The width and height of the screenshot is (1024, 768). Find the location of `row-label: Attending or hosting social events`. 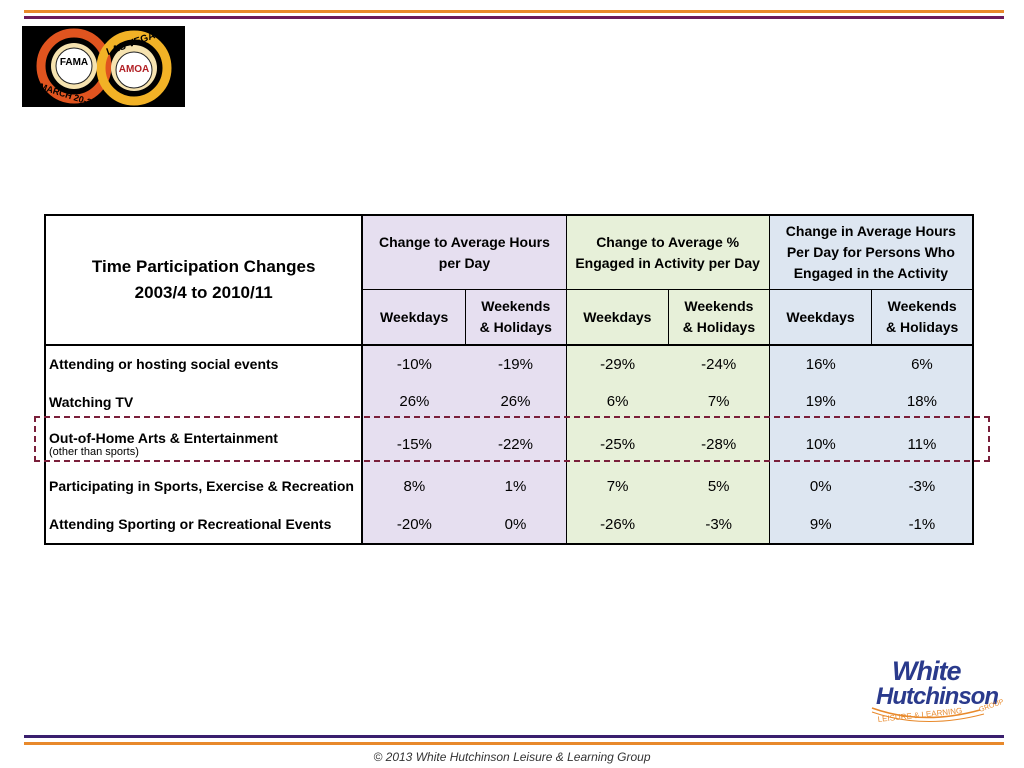

row-label: Attending or hosting social events is located at coordinates (203, 363).